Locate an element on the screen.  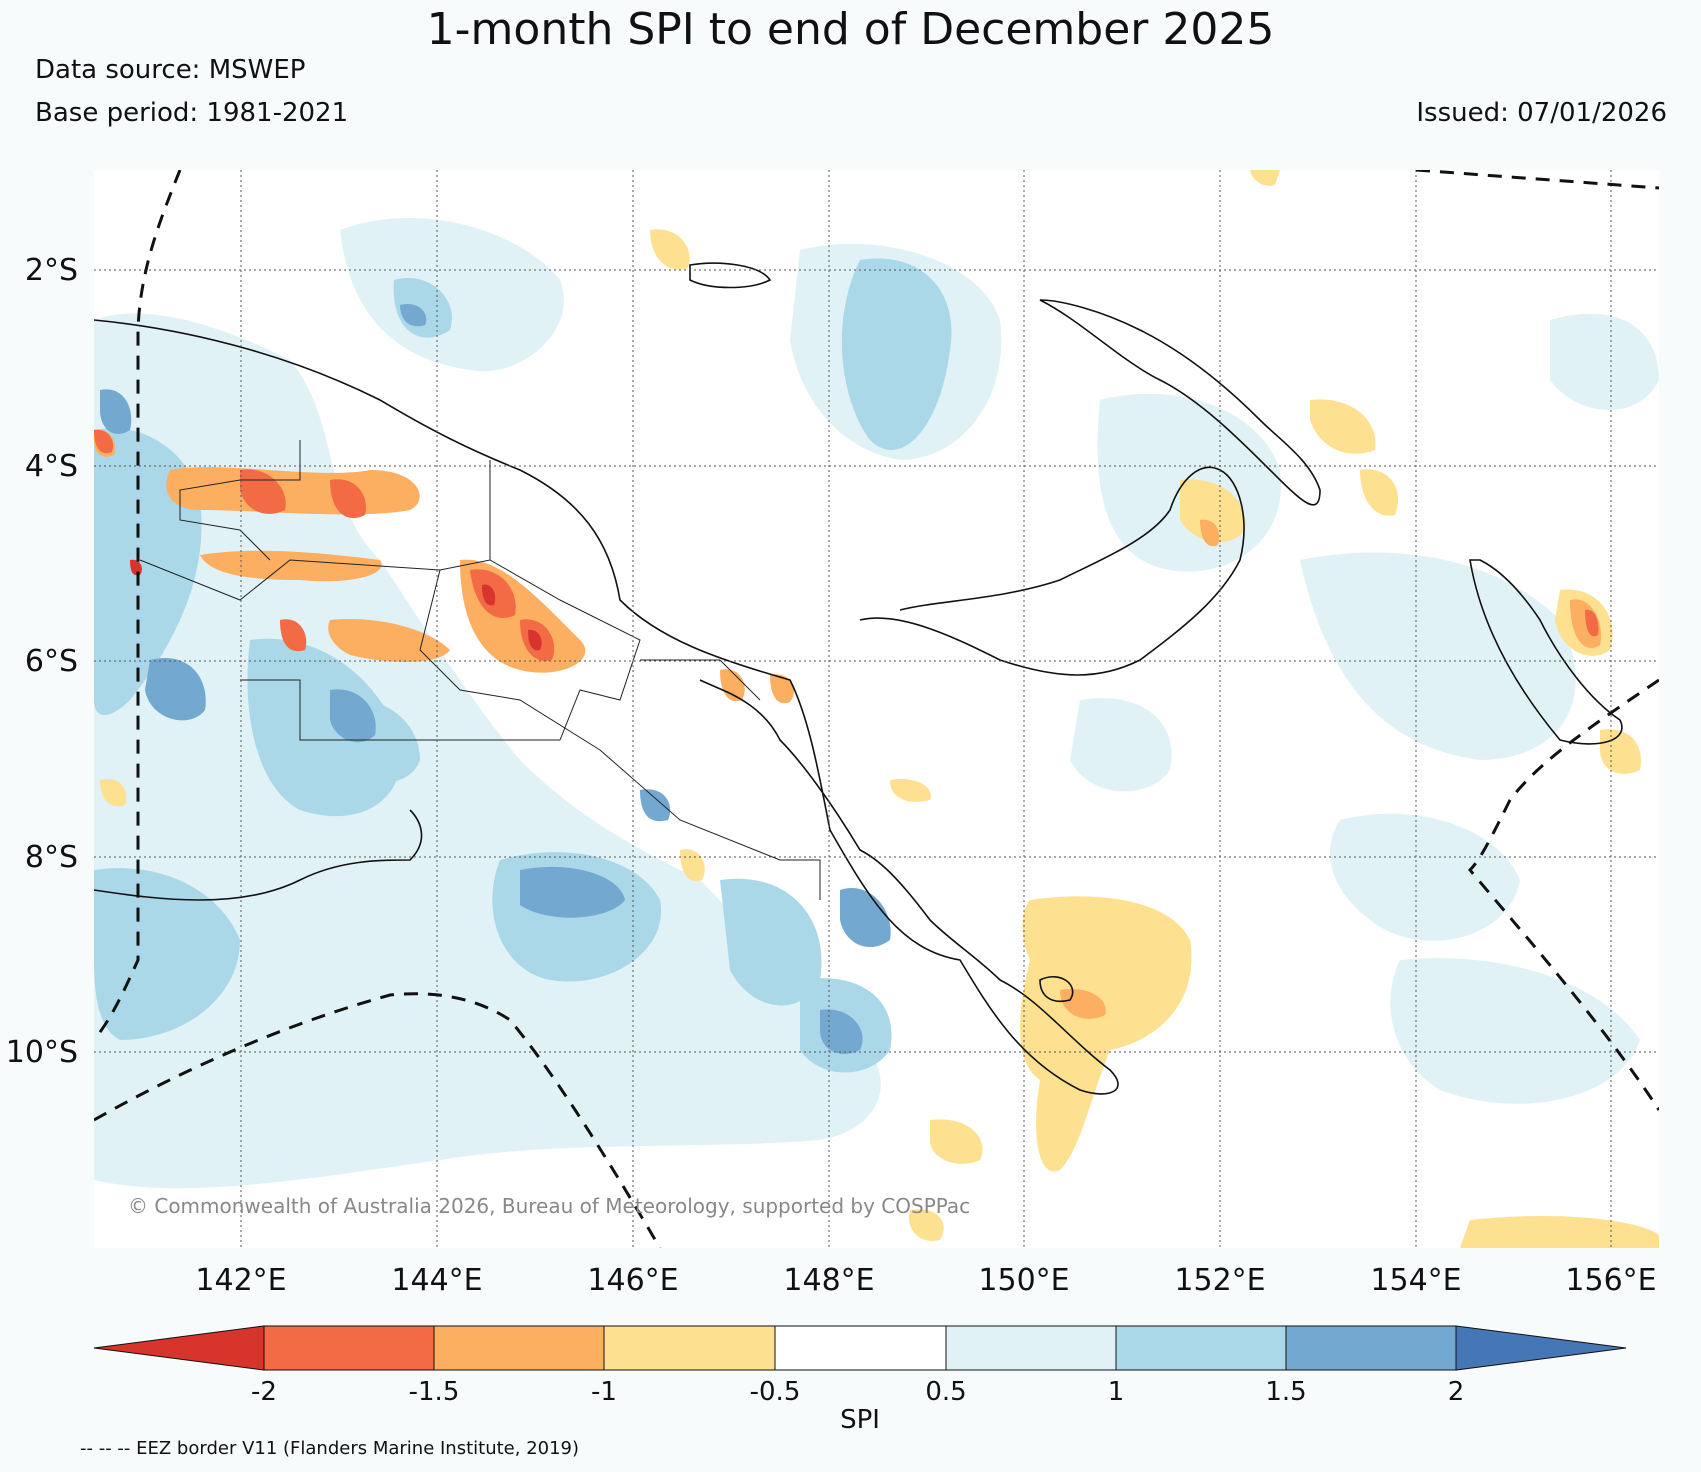
colorbar is located at coordinates (860, 1348).